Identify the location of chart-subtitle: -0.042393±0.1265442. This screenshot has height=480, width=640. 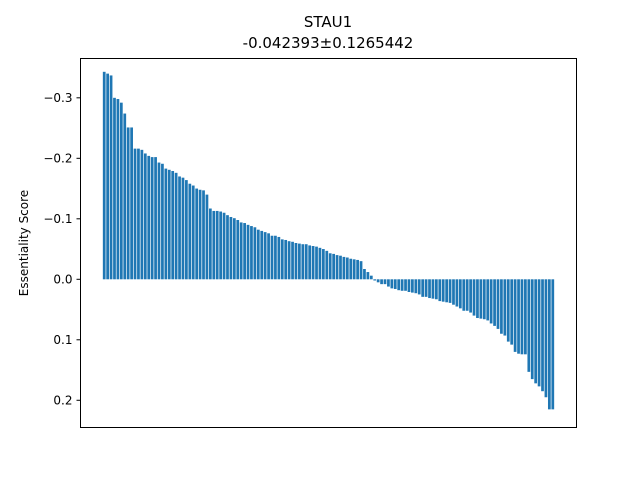
(328, 43).